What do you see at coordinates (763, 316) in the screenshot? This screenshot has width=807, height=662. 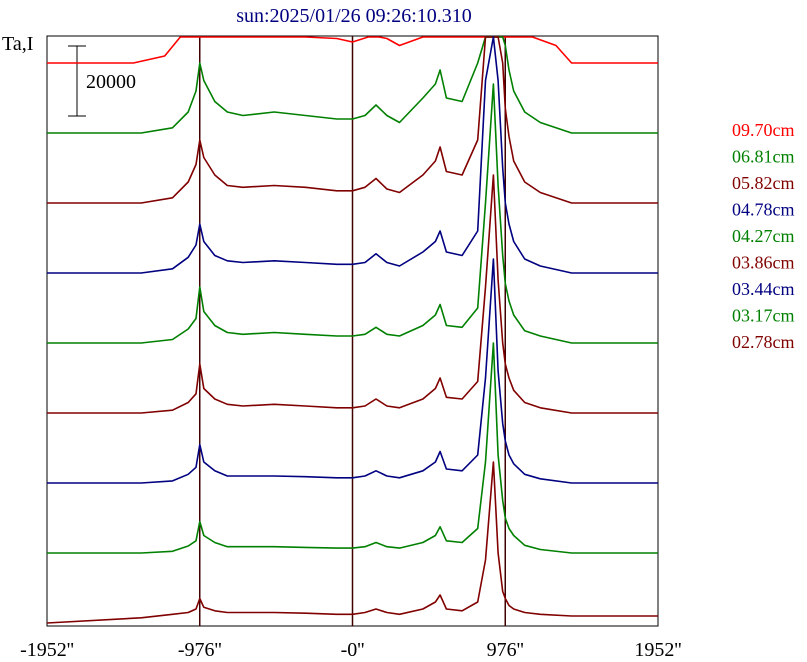 I see `legend-item-03.17cm: 03.17cm` at bounding box center [763, 316].